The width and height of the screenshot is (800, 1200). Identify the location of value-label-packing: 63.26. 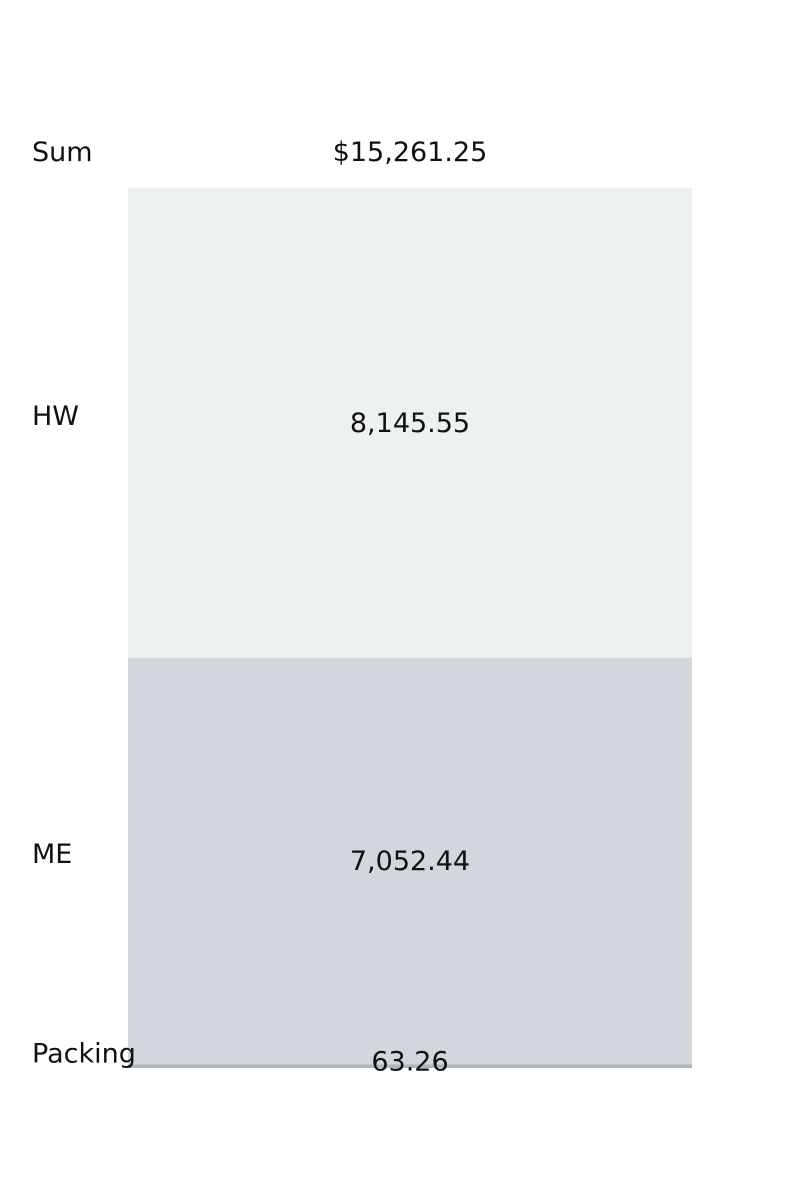
(409, 1061).